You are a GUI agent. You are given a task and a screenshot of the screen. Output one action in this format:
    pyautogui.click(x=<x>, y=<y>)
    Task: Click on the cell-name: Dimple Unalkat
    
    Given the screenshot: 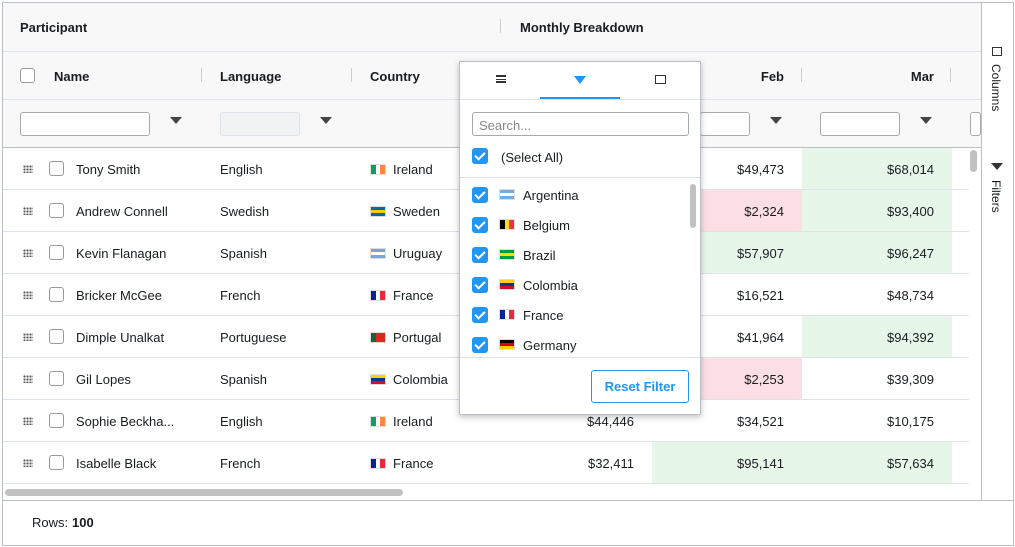 What is the action you would take?
    pyautogui.click(x=120, y=337)
    